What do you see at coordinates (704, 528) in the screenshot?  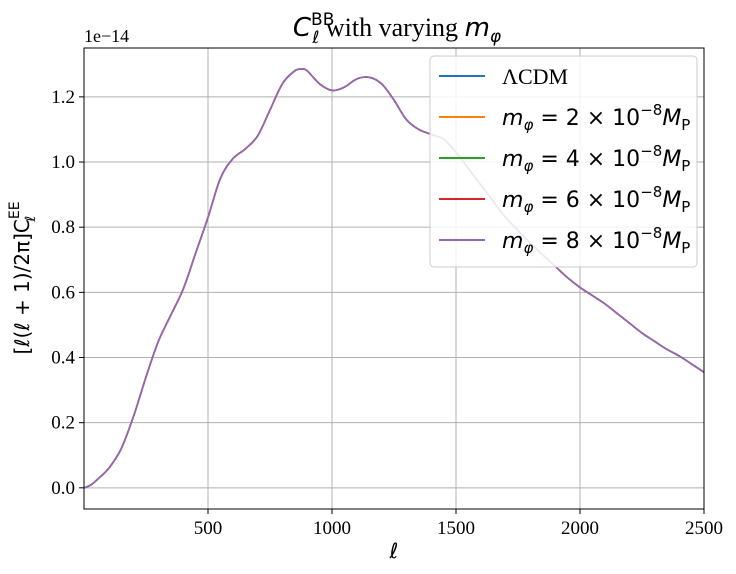 I see `x-tick-label: 2500` at bounding box center [704, 528].